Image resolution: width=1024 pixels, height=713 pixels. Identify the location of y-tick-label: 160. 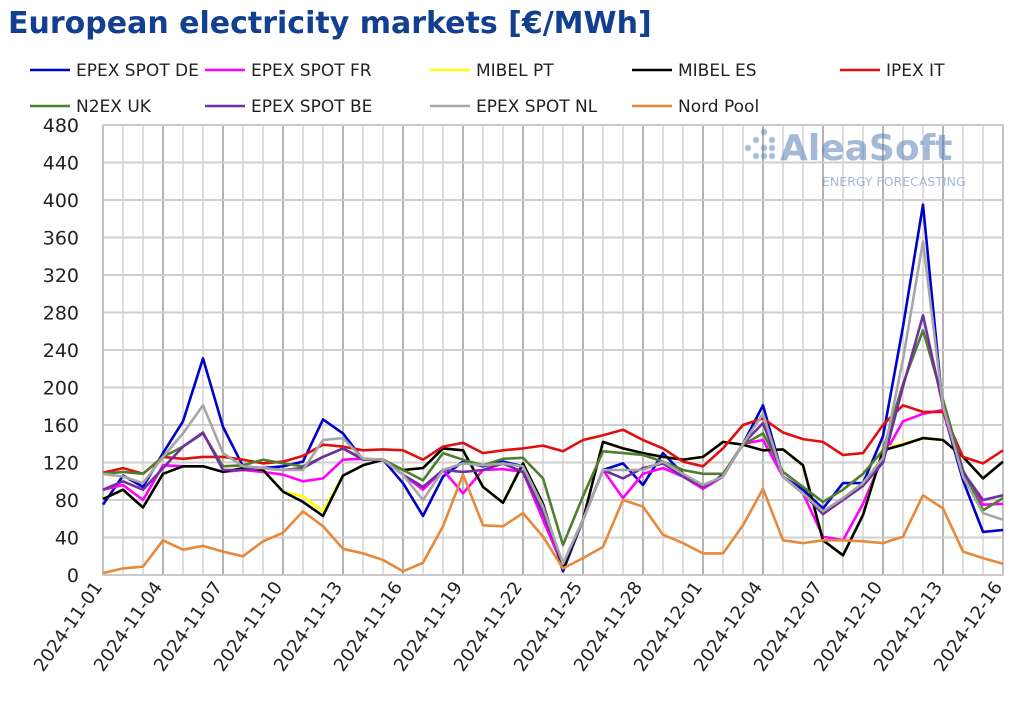
(61, 426).